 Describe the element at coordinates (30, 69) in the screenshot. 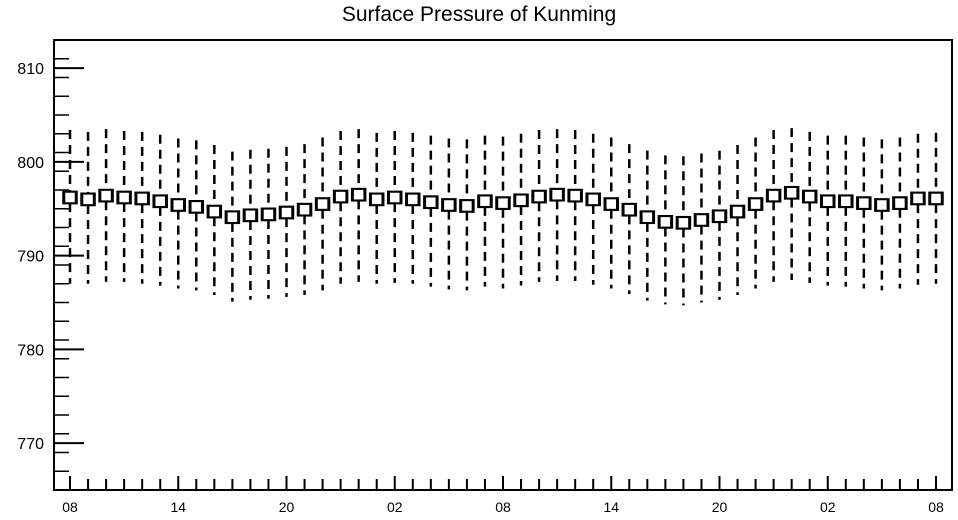

I see `y-tick-label: 810` at that location.